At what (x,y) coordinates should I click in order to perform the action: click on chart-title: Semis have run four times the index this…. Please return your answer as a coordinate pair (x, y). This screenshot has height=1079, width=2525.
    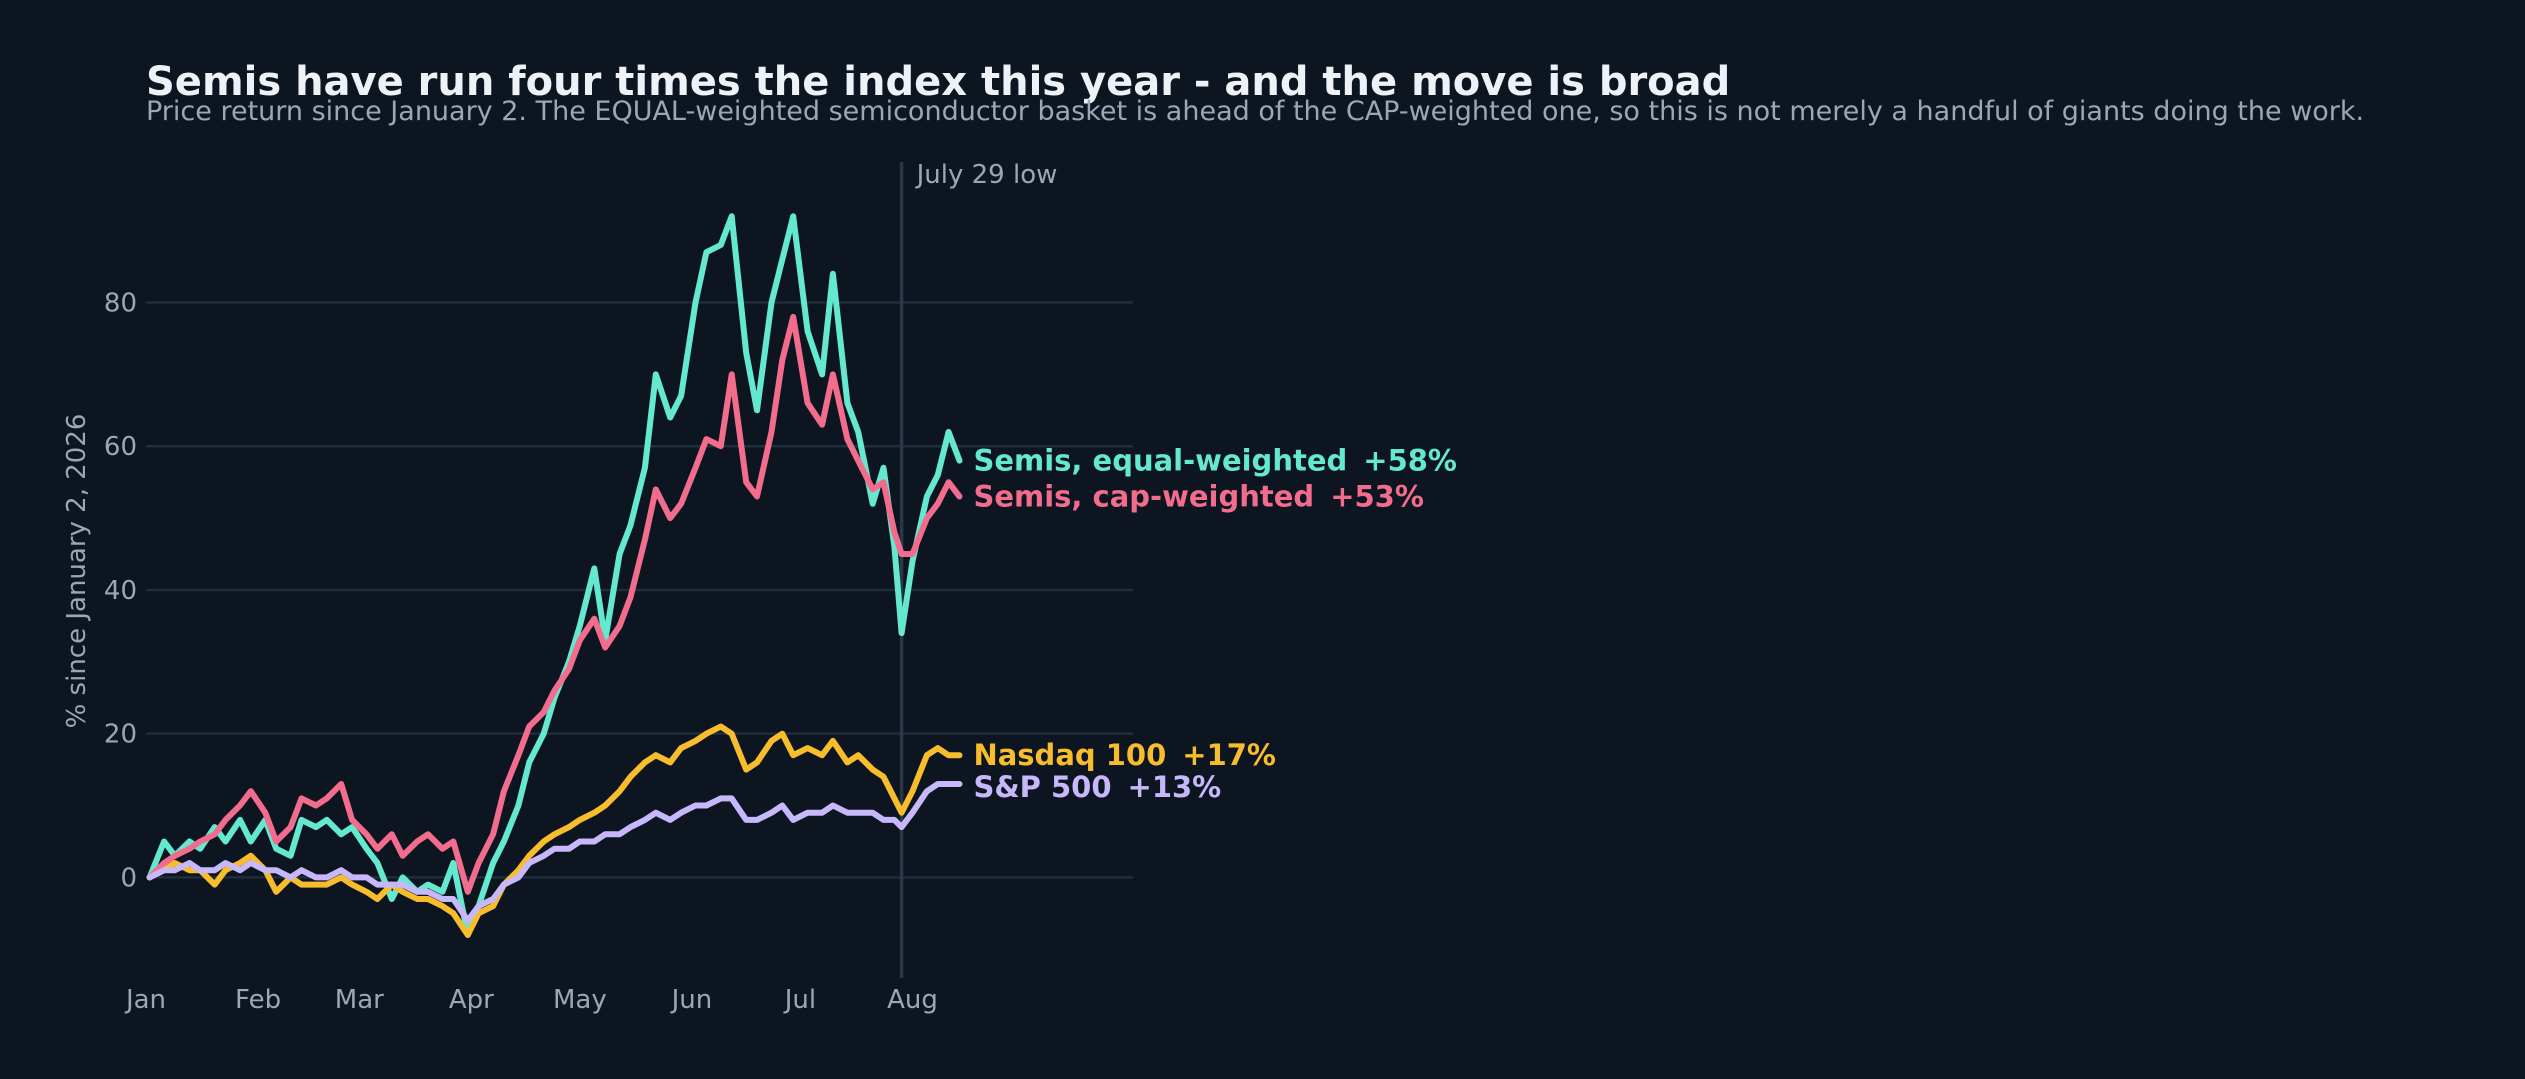
    Looking at the image, I should click on (938, 82).